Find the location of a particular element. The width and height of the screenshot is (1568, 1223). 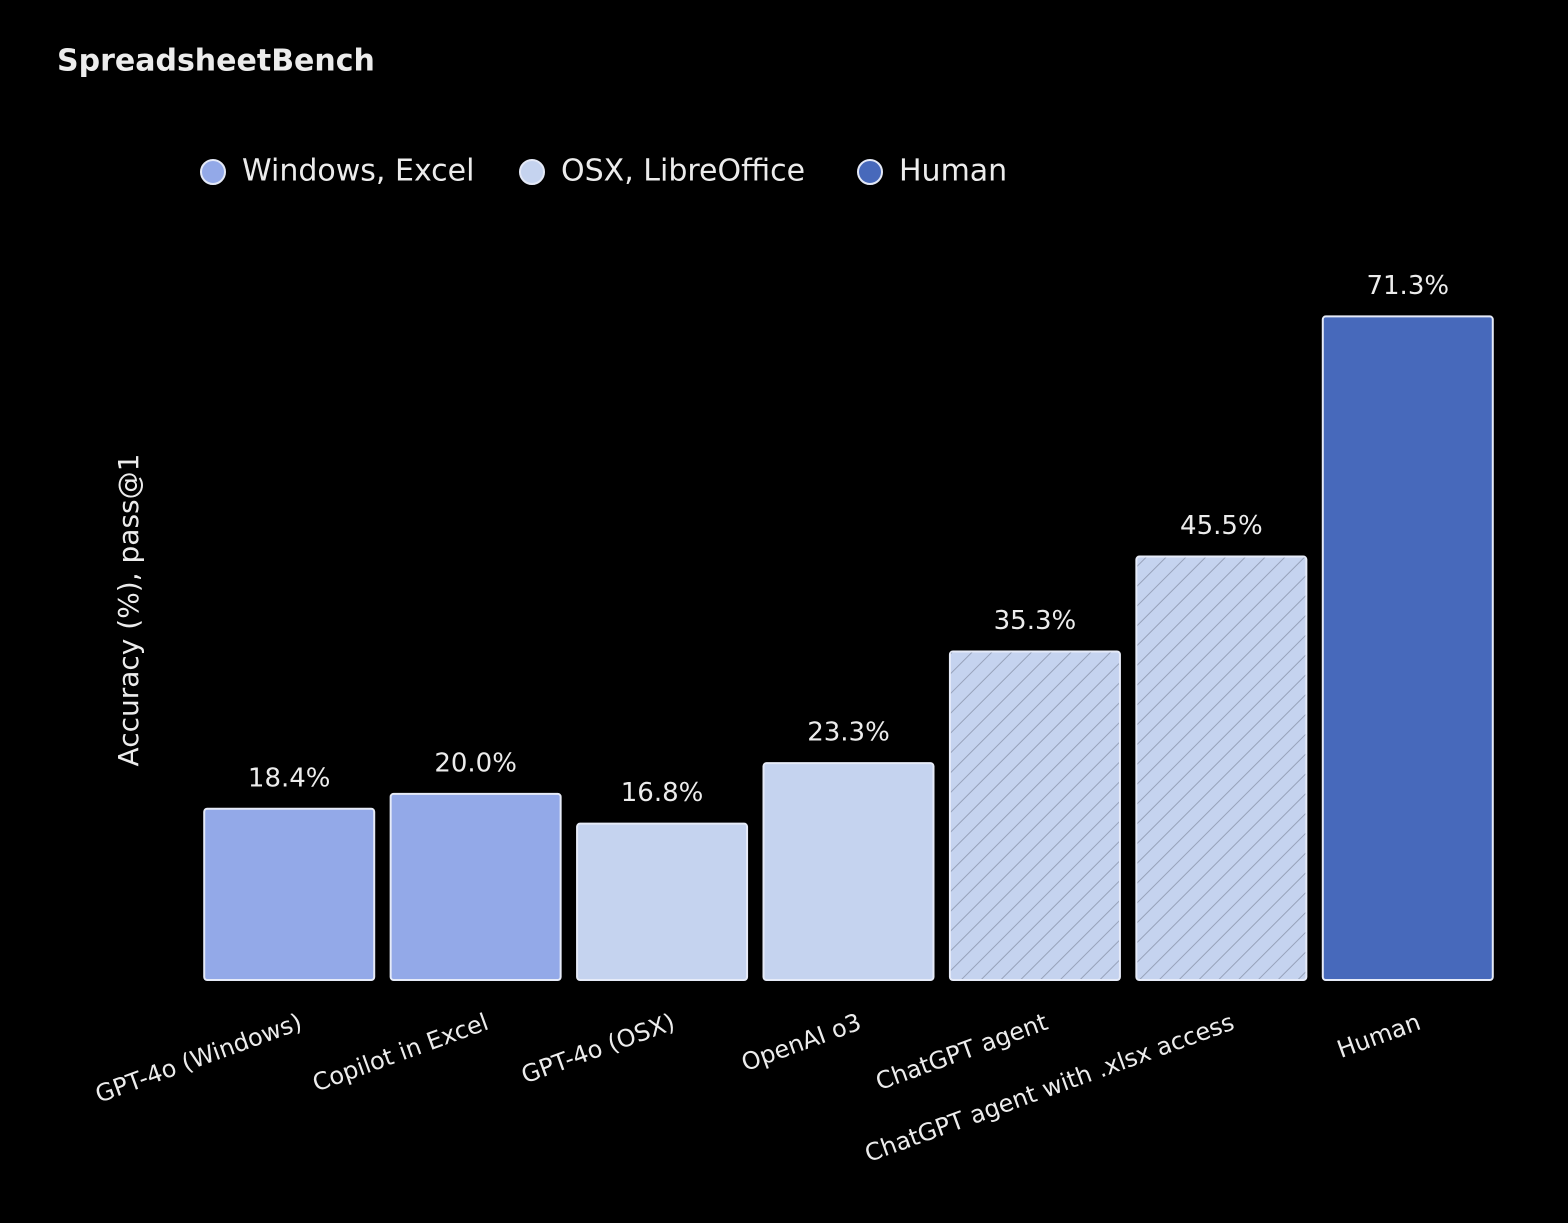

value-label: 23.3% is located at coordinates (848, 733).